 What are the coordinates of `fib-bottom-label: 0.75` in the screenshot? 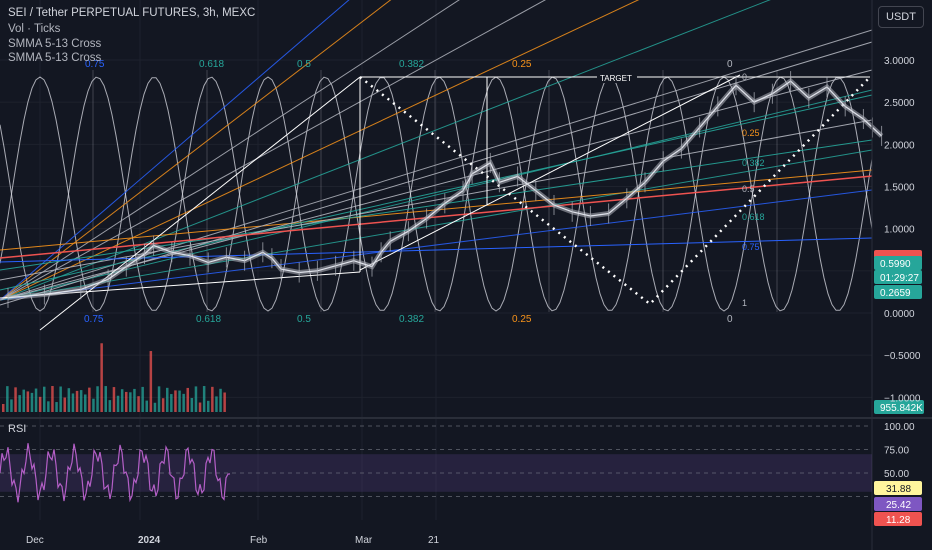 It's located at (94, 319).